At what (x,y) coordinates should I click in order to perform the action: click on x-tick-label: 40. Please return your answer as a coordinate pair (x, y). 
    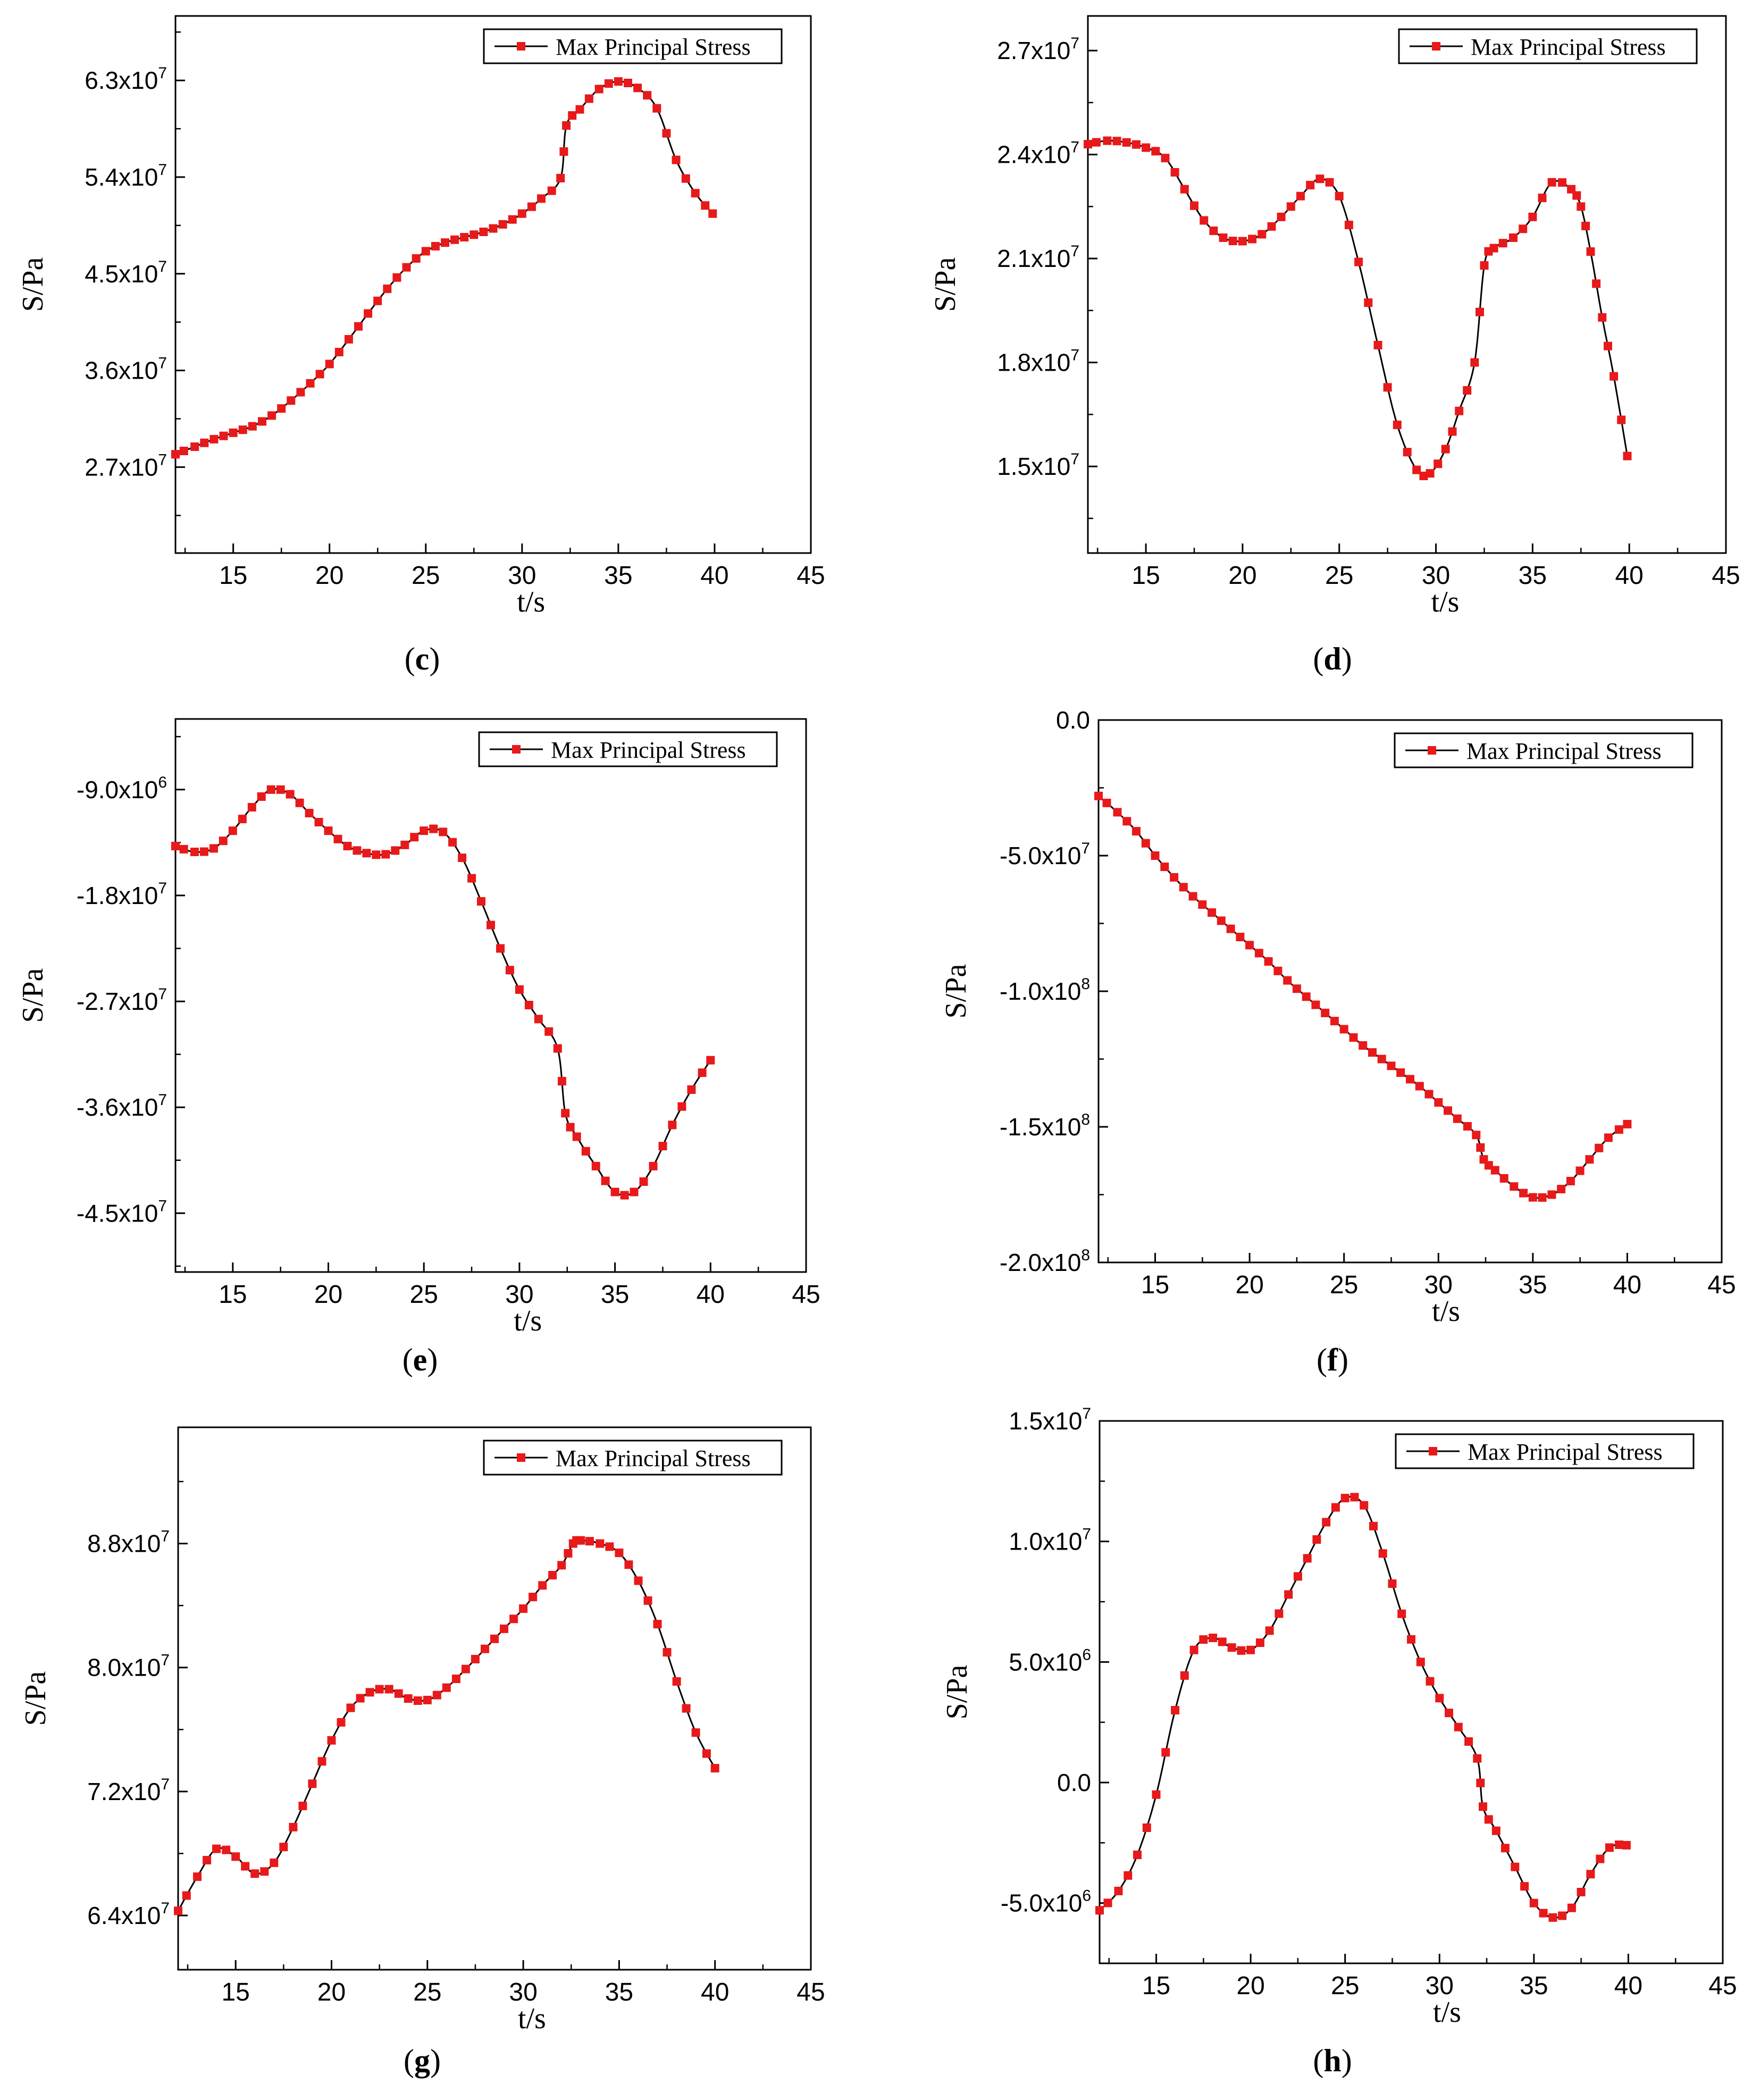
    Looking at the image, I should click on (1627, 1285).